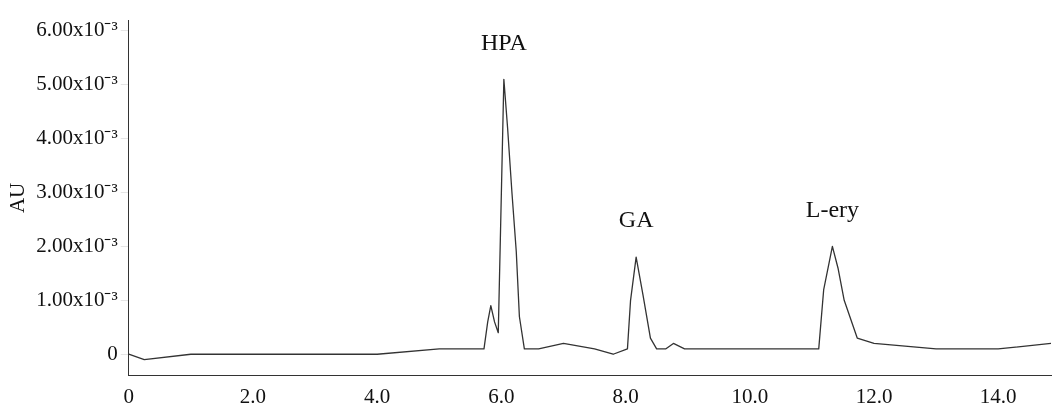  I want to click on y-tick-label: 6.00x10⁻³, so click(77, 29).